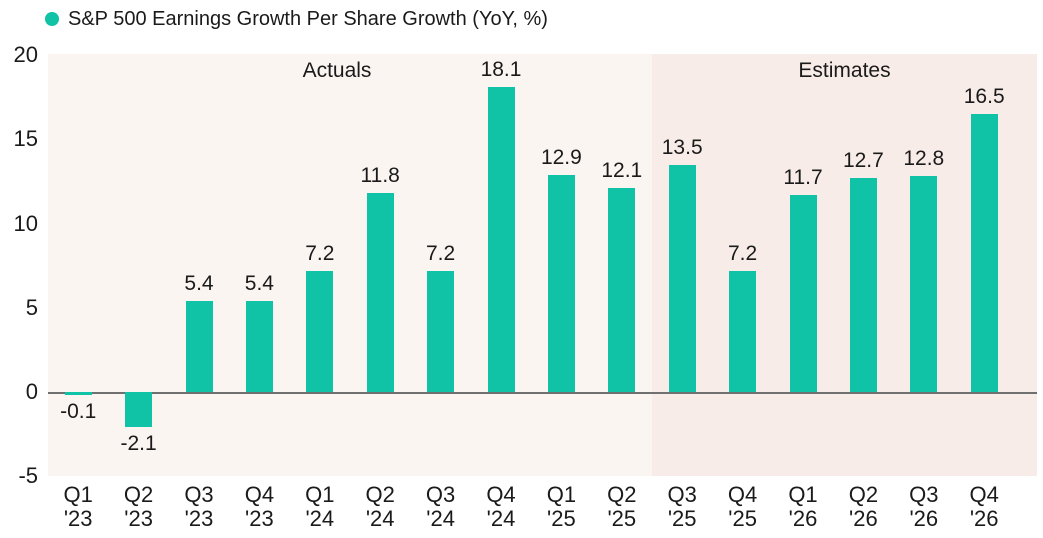  What do you see at coordinates (259, 506) in the screenshot?
I see `x-axis-label: Q4'23` at bounding box center [259, 506].